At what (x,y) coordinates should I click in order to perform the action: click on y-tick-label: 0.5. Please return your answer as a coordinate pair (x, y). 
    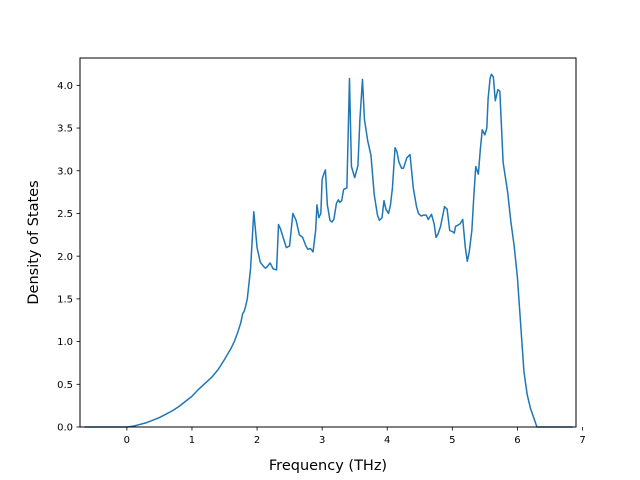
    Looking at the image, I should click on (65, 385).